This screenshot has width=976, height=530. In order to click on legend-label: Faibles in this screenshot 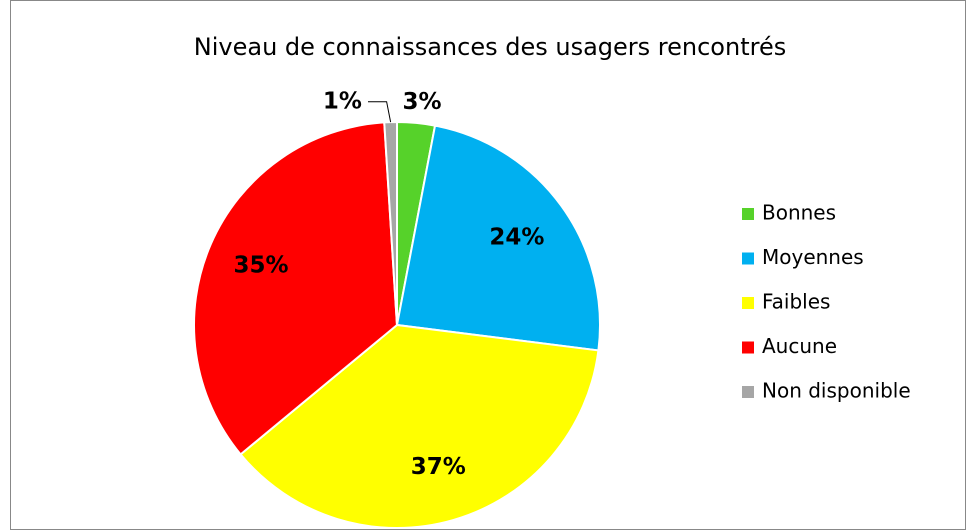, I will do `click(796, 302)`.